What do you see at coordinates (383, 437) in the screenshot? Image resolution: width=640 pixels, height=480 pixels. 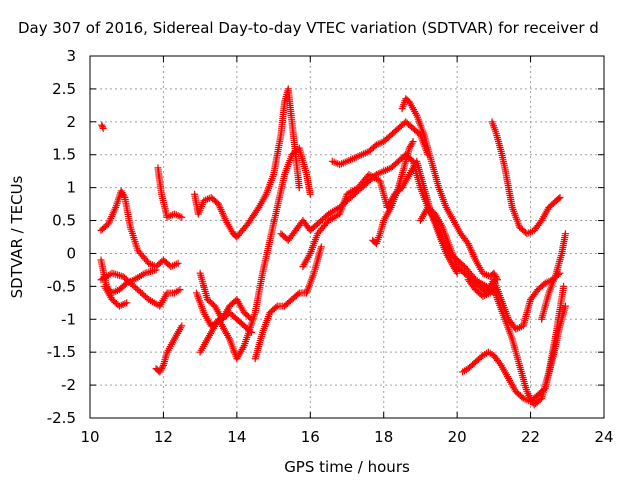 I see `x-tick-label: 18` at bounding box center [383, 437].